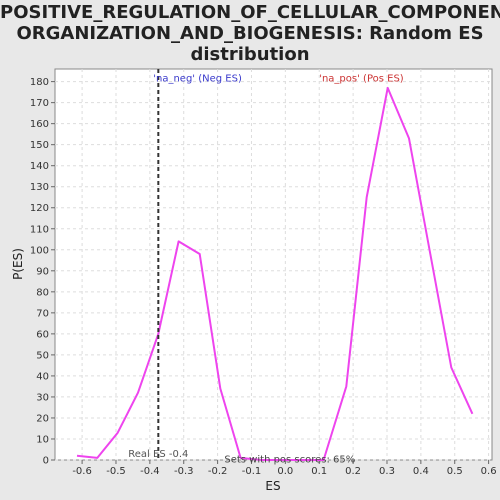  I want to click on x-tick-label: -0.6, so click(82, 471).